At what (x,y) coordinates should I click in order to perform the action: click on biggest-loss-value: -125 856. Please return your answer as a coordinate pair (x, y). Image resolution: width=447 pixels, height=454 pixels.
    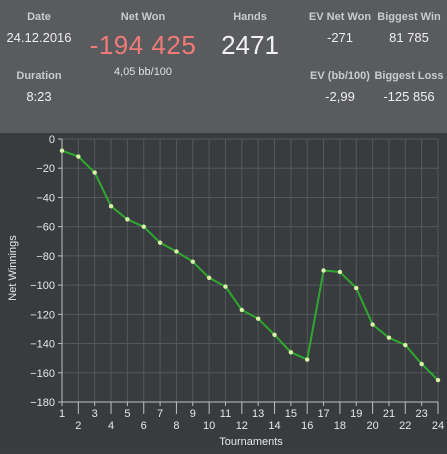
    Looking at the image, I should click on (409, 96).